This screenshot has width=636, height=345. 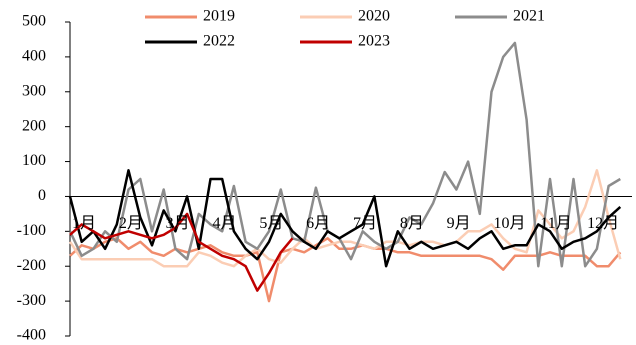 I want to click on x-tick-label: 2月, so click(x=131, y=223).